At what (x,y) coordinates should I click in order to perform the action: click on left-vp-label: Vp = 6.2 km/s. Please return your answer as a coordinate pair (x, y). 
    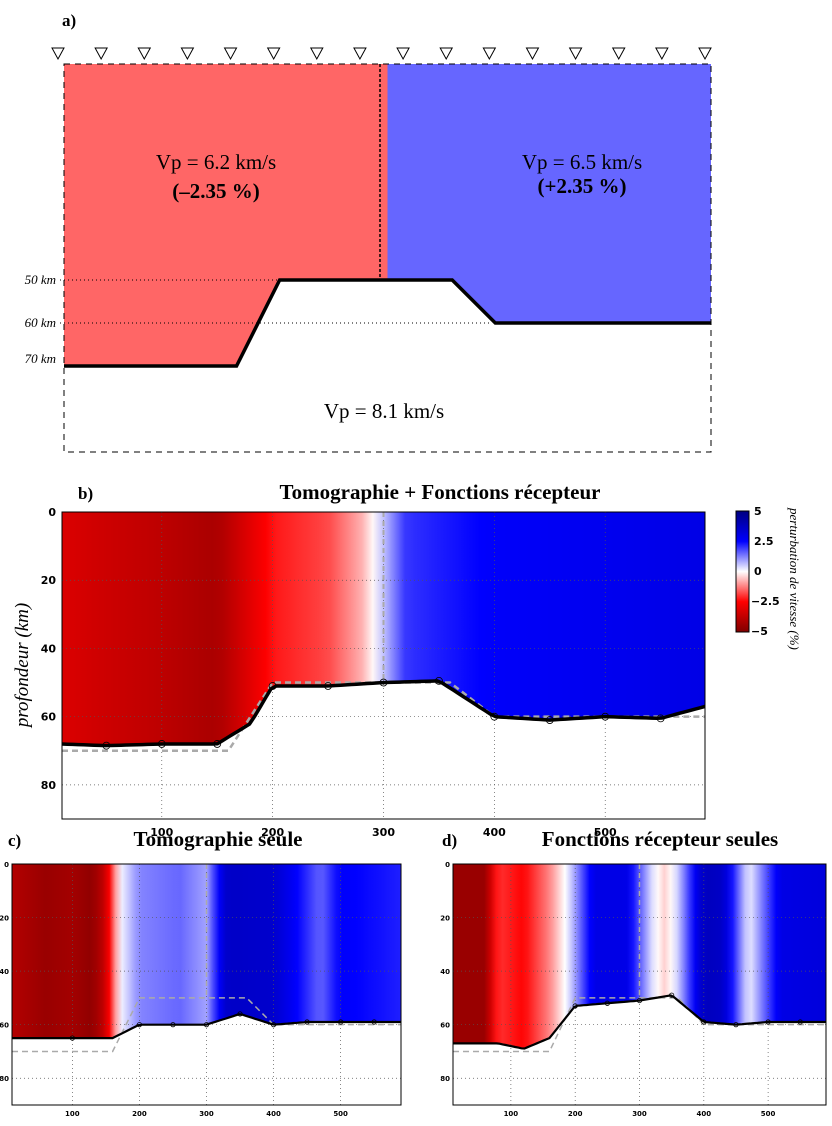
    Looking at the image, I should click on (216, 162).